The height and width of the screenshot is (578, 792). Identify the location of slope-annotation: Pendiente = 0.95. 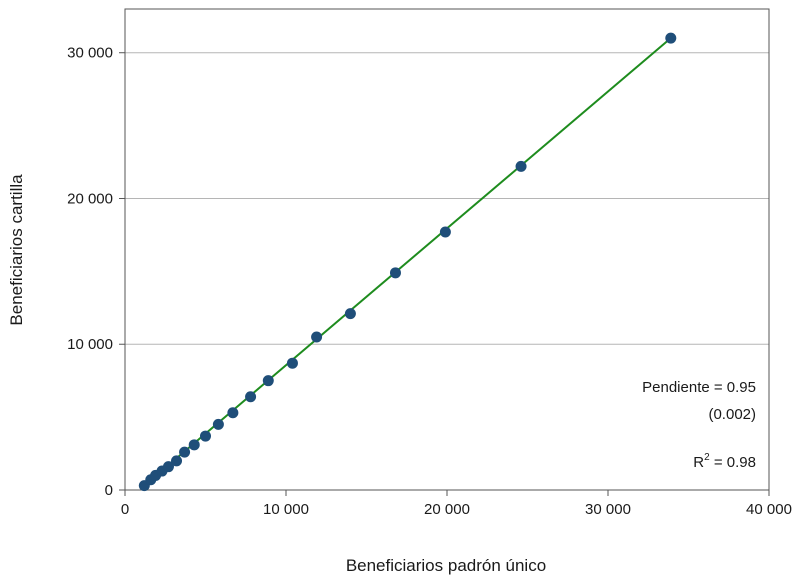
(699, 387).